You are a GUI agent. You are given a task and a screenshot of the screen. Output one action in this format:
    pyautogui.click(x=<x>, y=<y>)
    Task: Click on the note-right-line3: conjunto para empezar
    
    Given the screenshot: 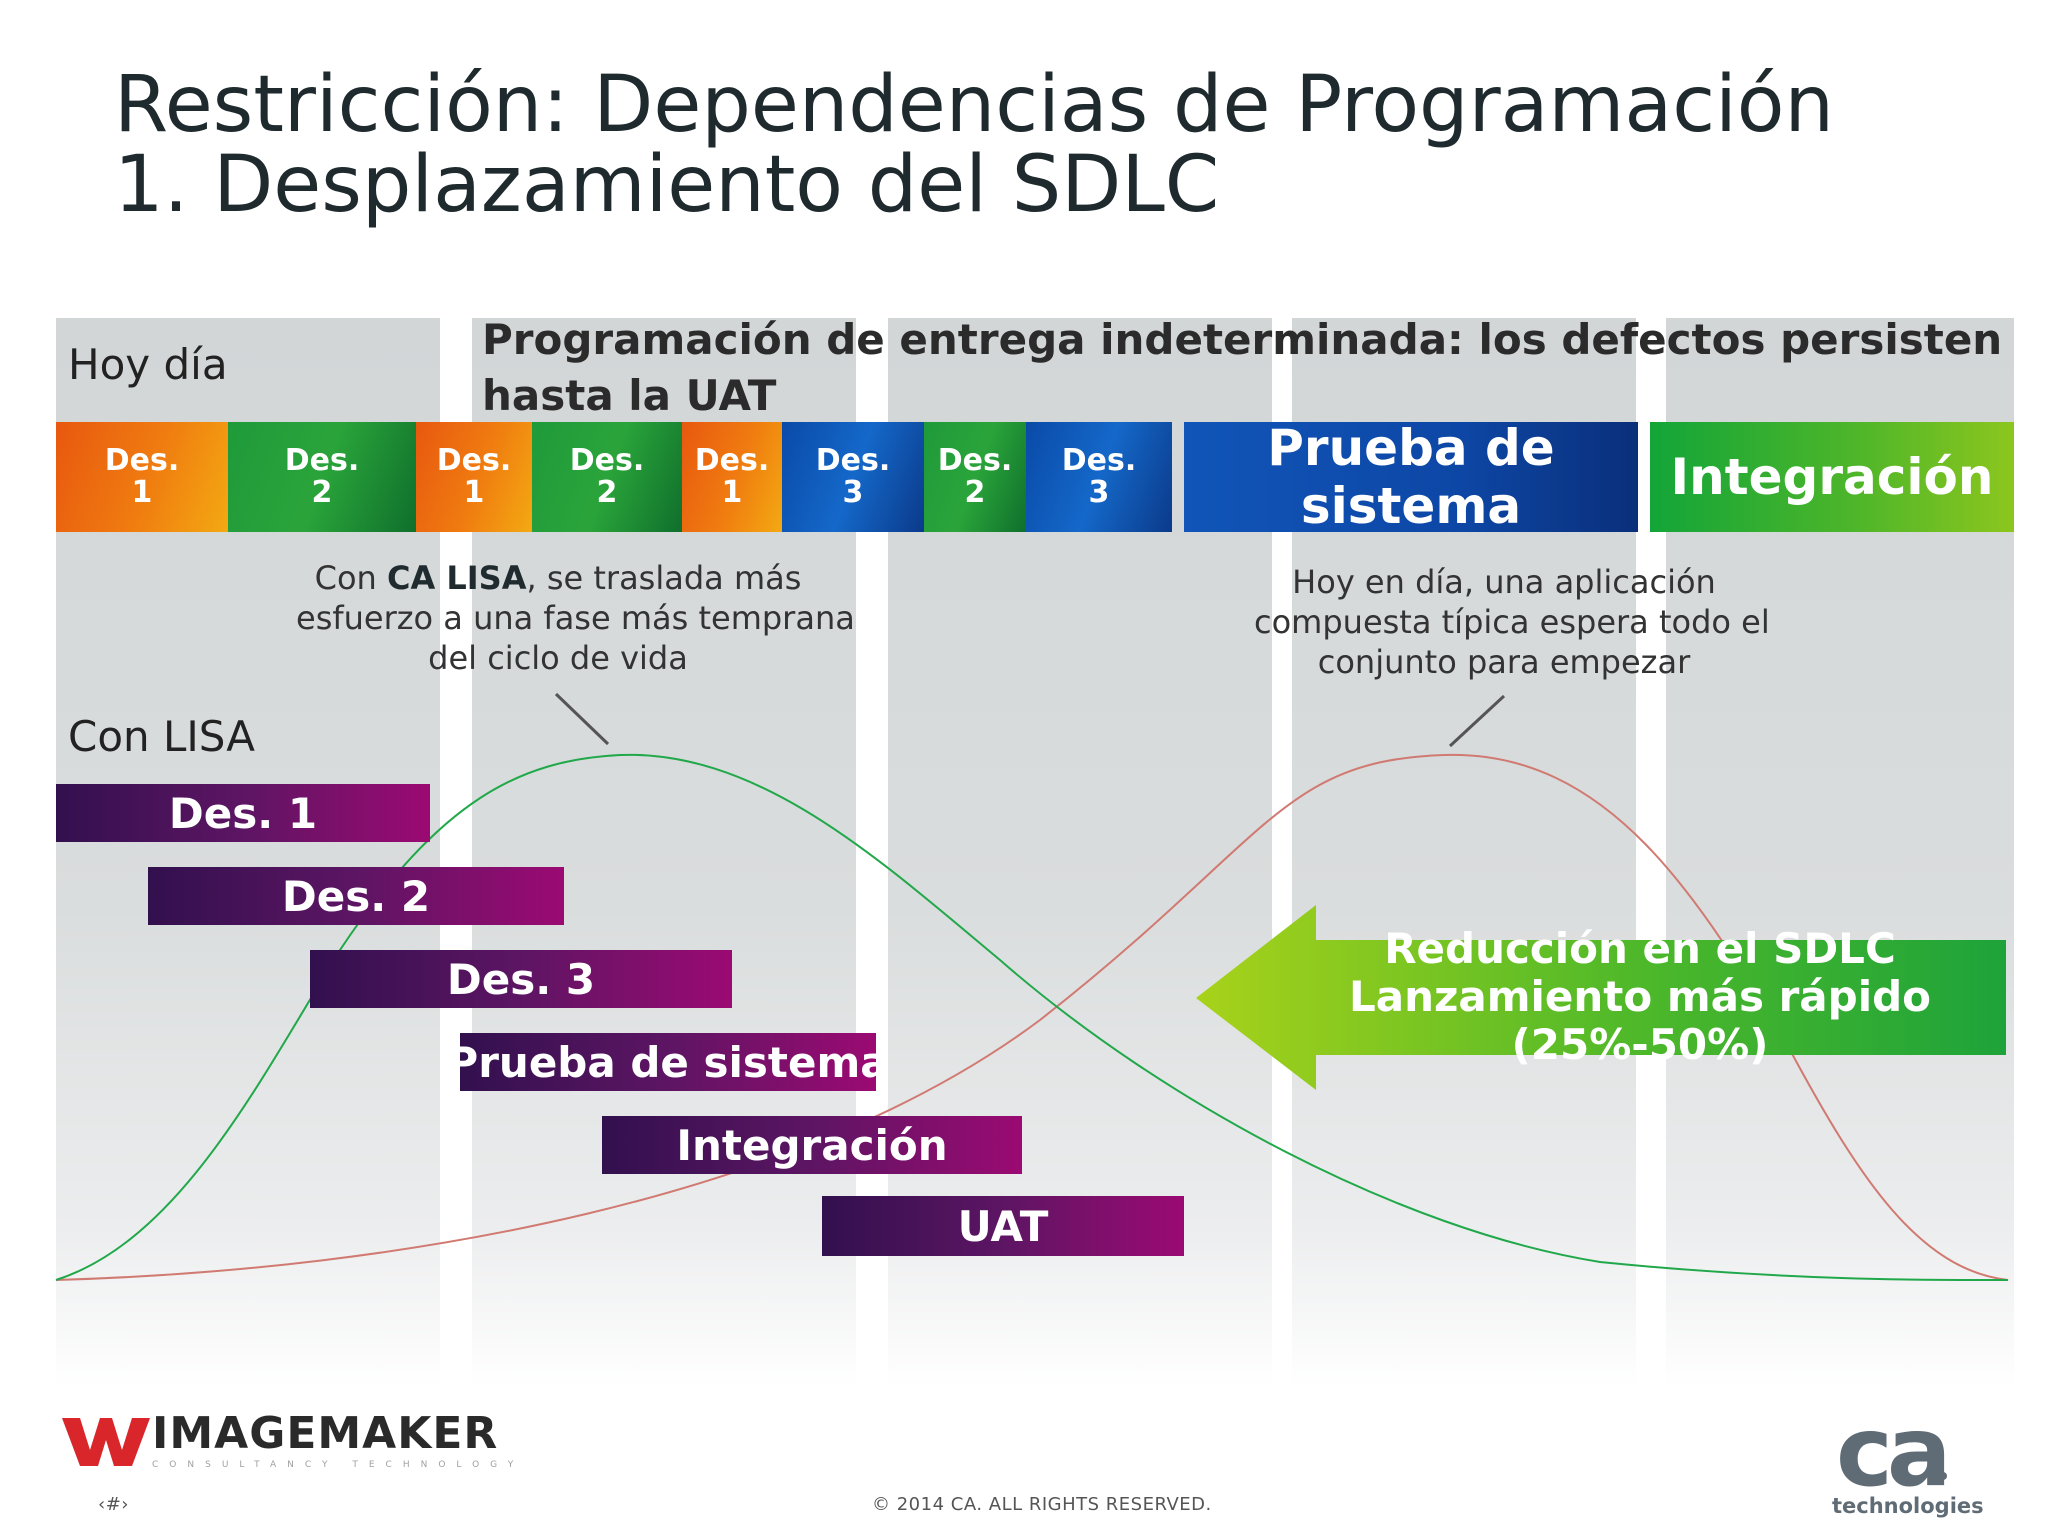 What is the action you would take?
    pyautogui.click(x=1504, y=662)
    